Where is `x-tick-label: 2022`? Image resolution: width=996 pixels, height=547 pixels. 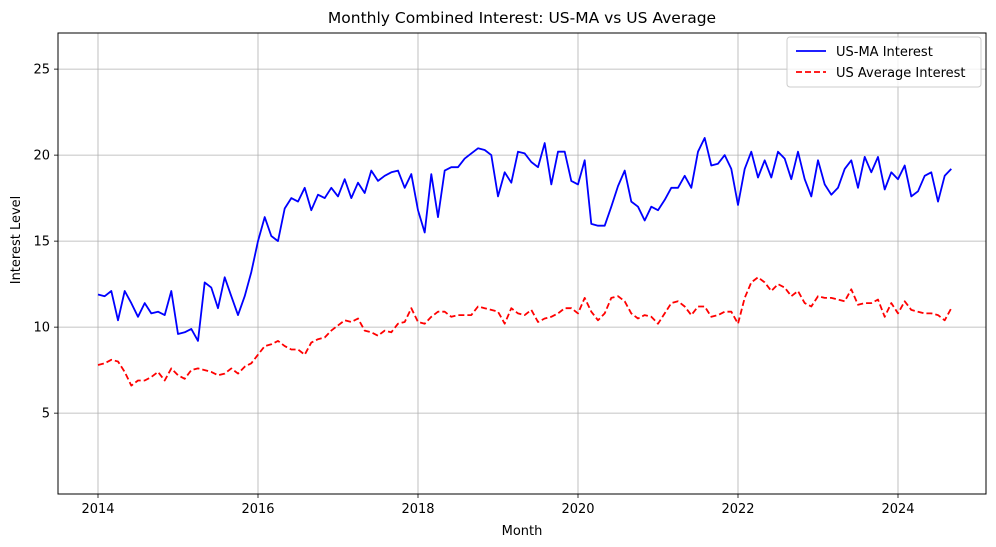 x-tick-label: 2022 is located at coordinates (737, 509).